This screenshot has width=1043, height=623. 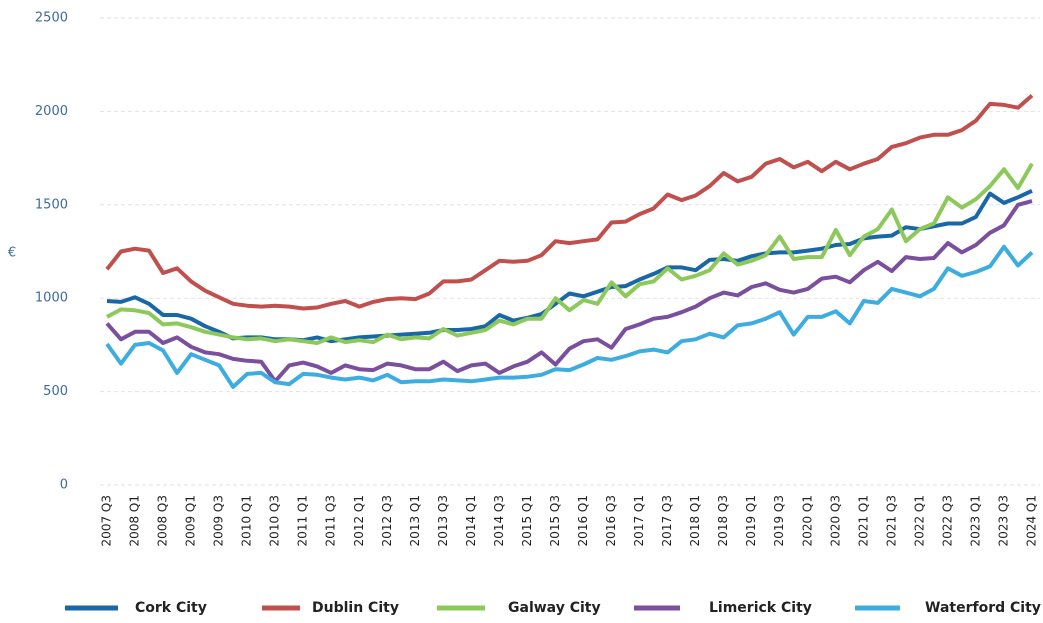 I want to click on x-tick-label: 2022 Q1, so click(x=919, y=520).